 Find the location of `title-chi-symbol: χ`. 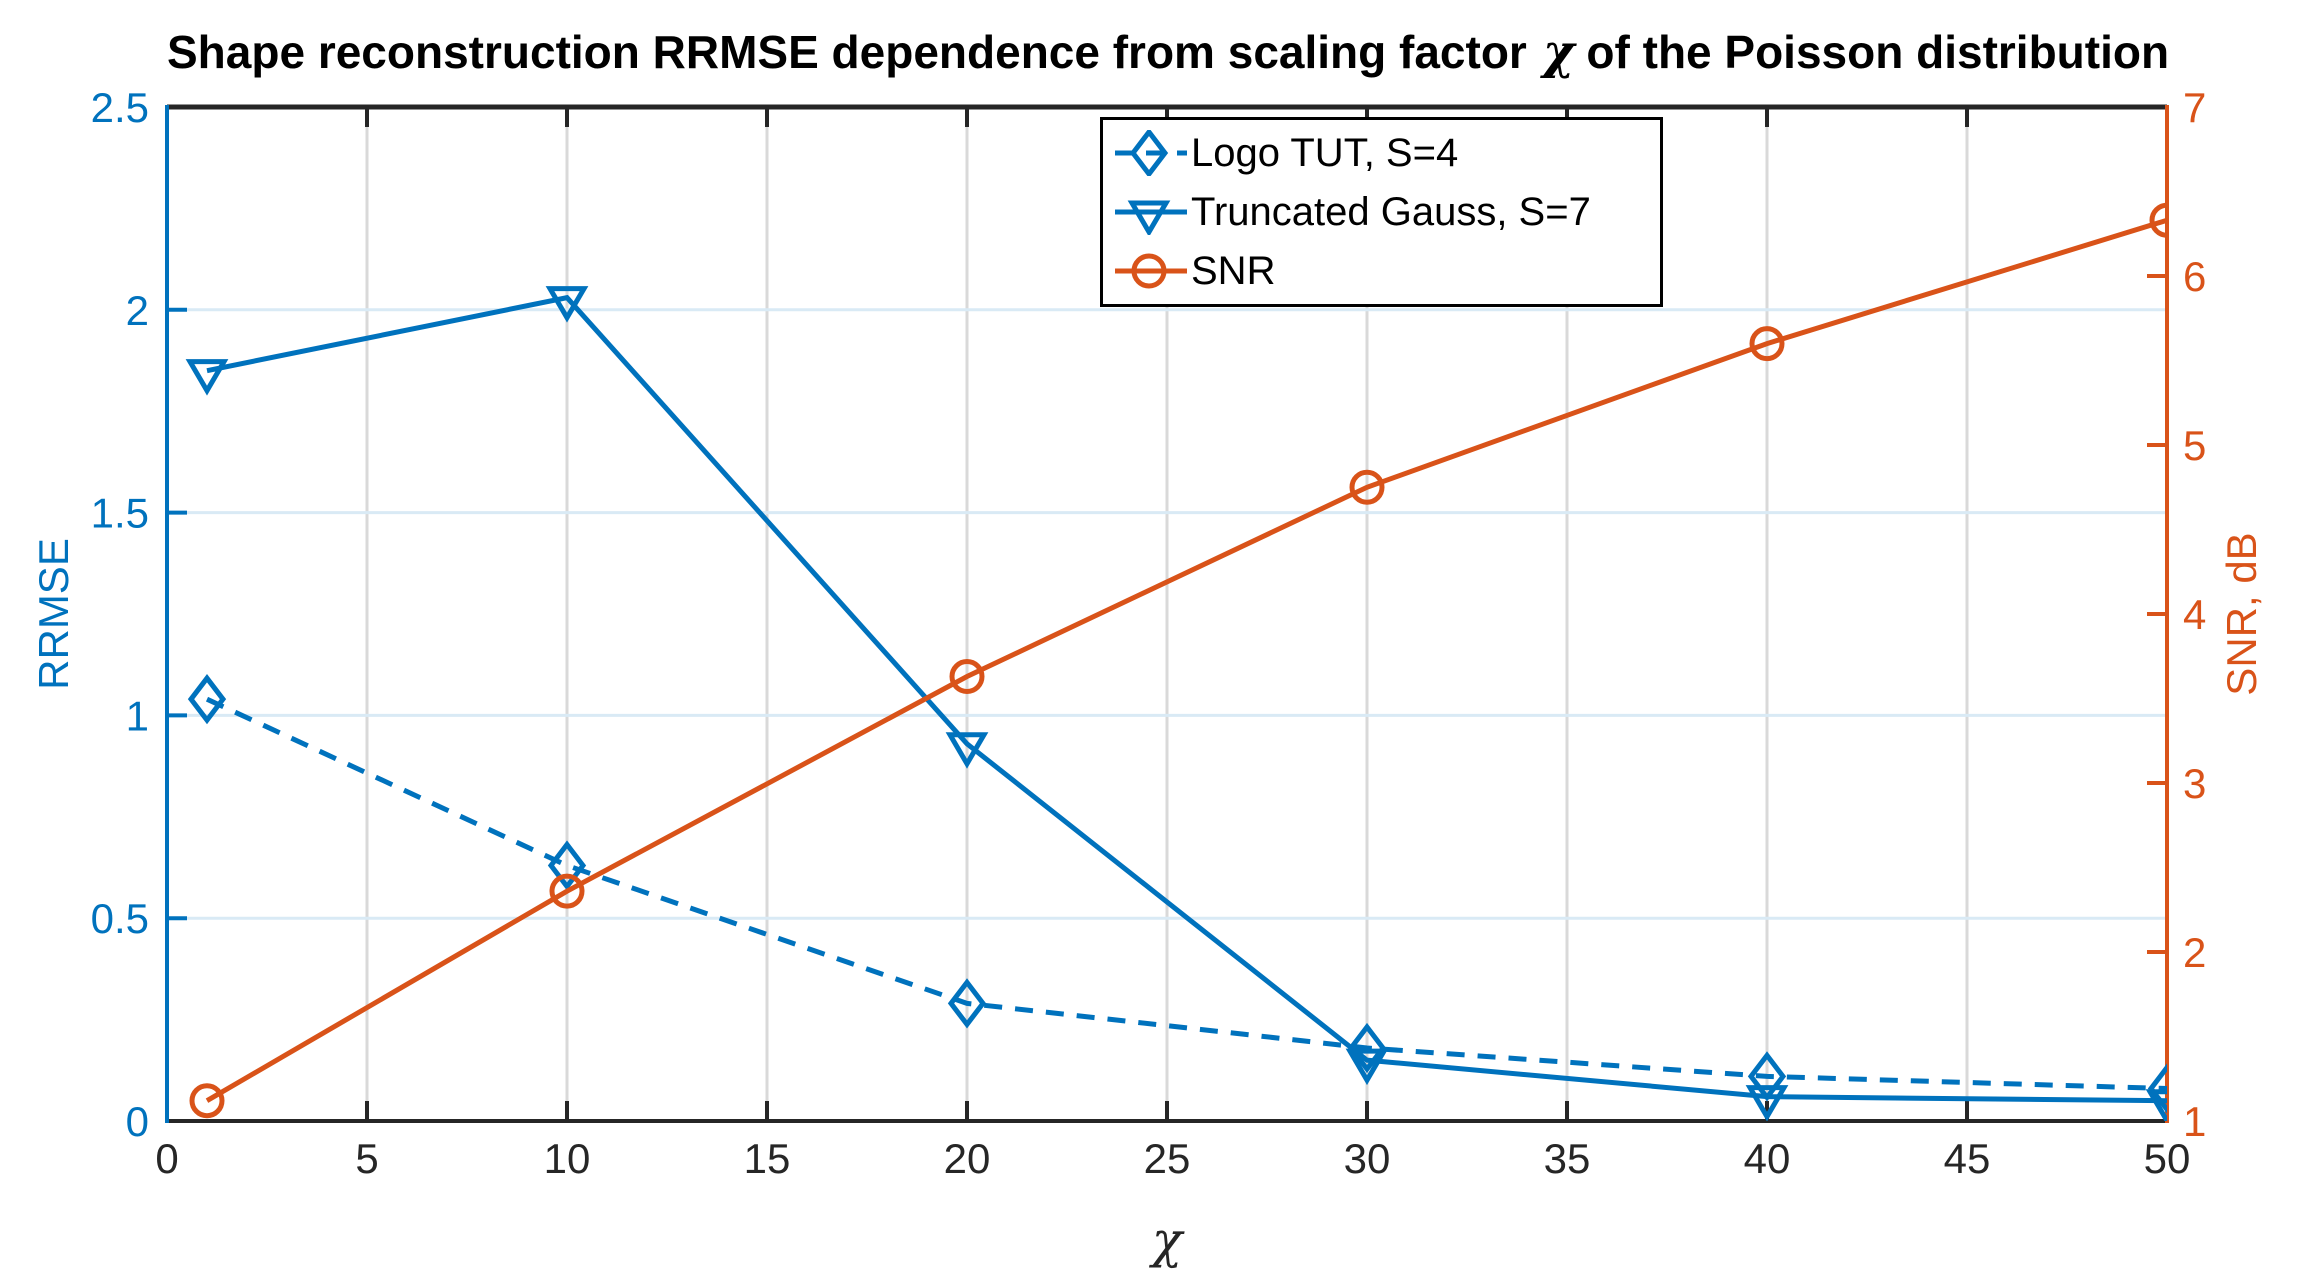

title-chi-symbol: χ is located at coordinates (1558, 52).